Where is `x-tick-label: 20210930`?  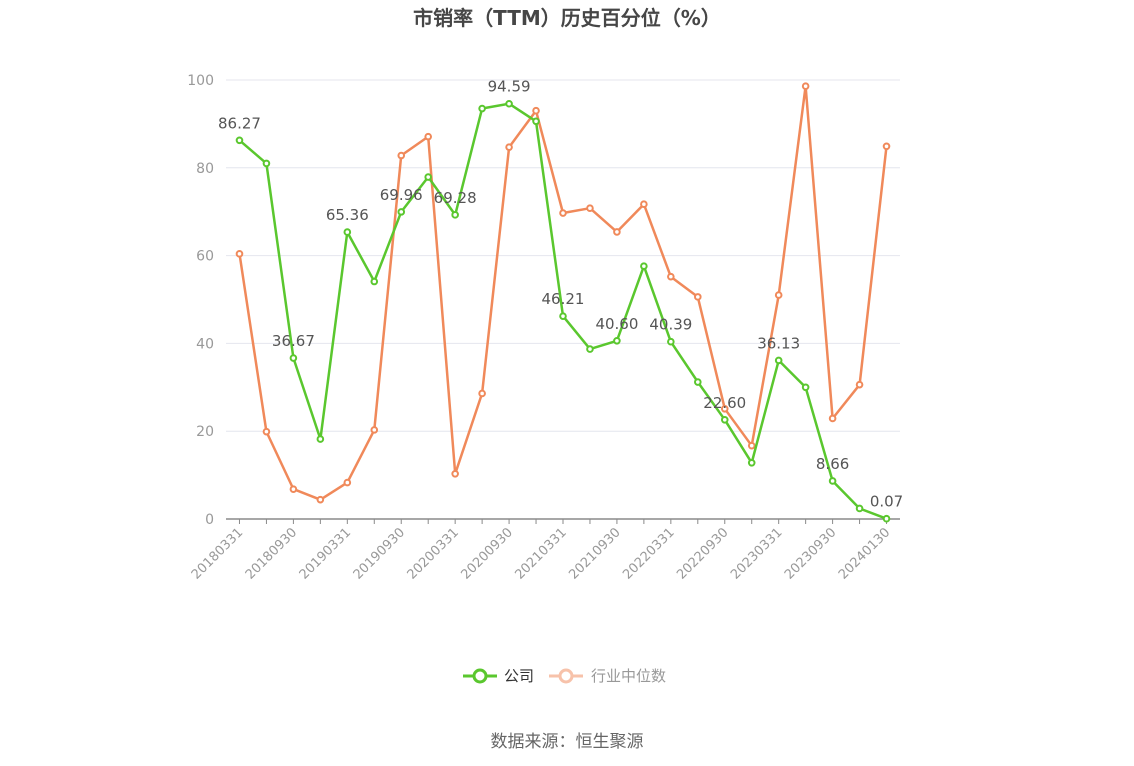
x-tick-label: 20210930 is located at coordinates (594, 553).